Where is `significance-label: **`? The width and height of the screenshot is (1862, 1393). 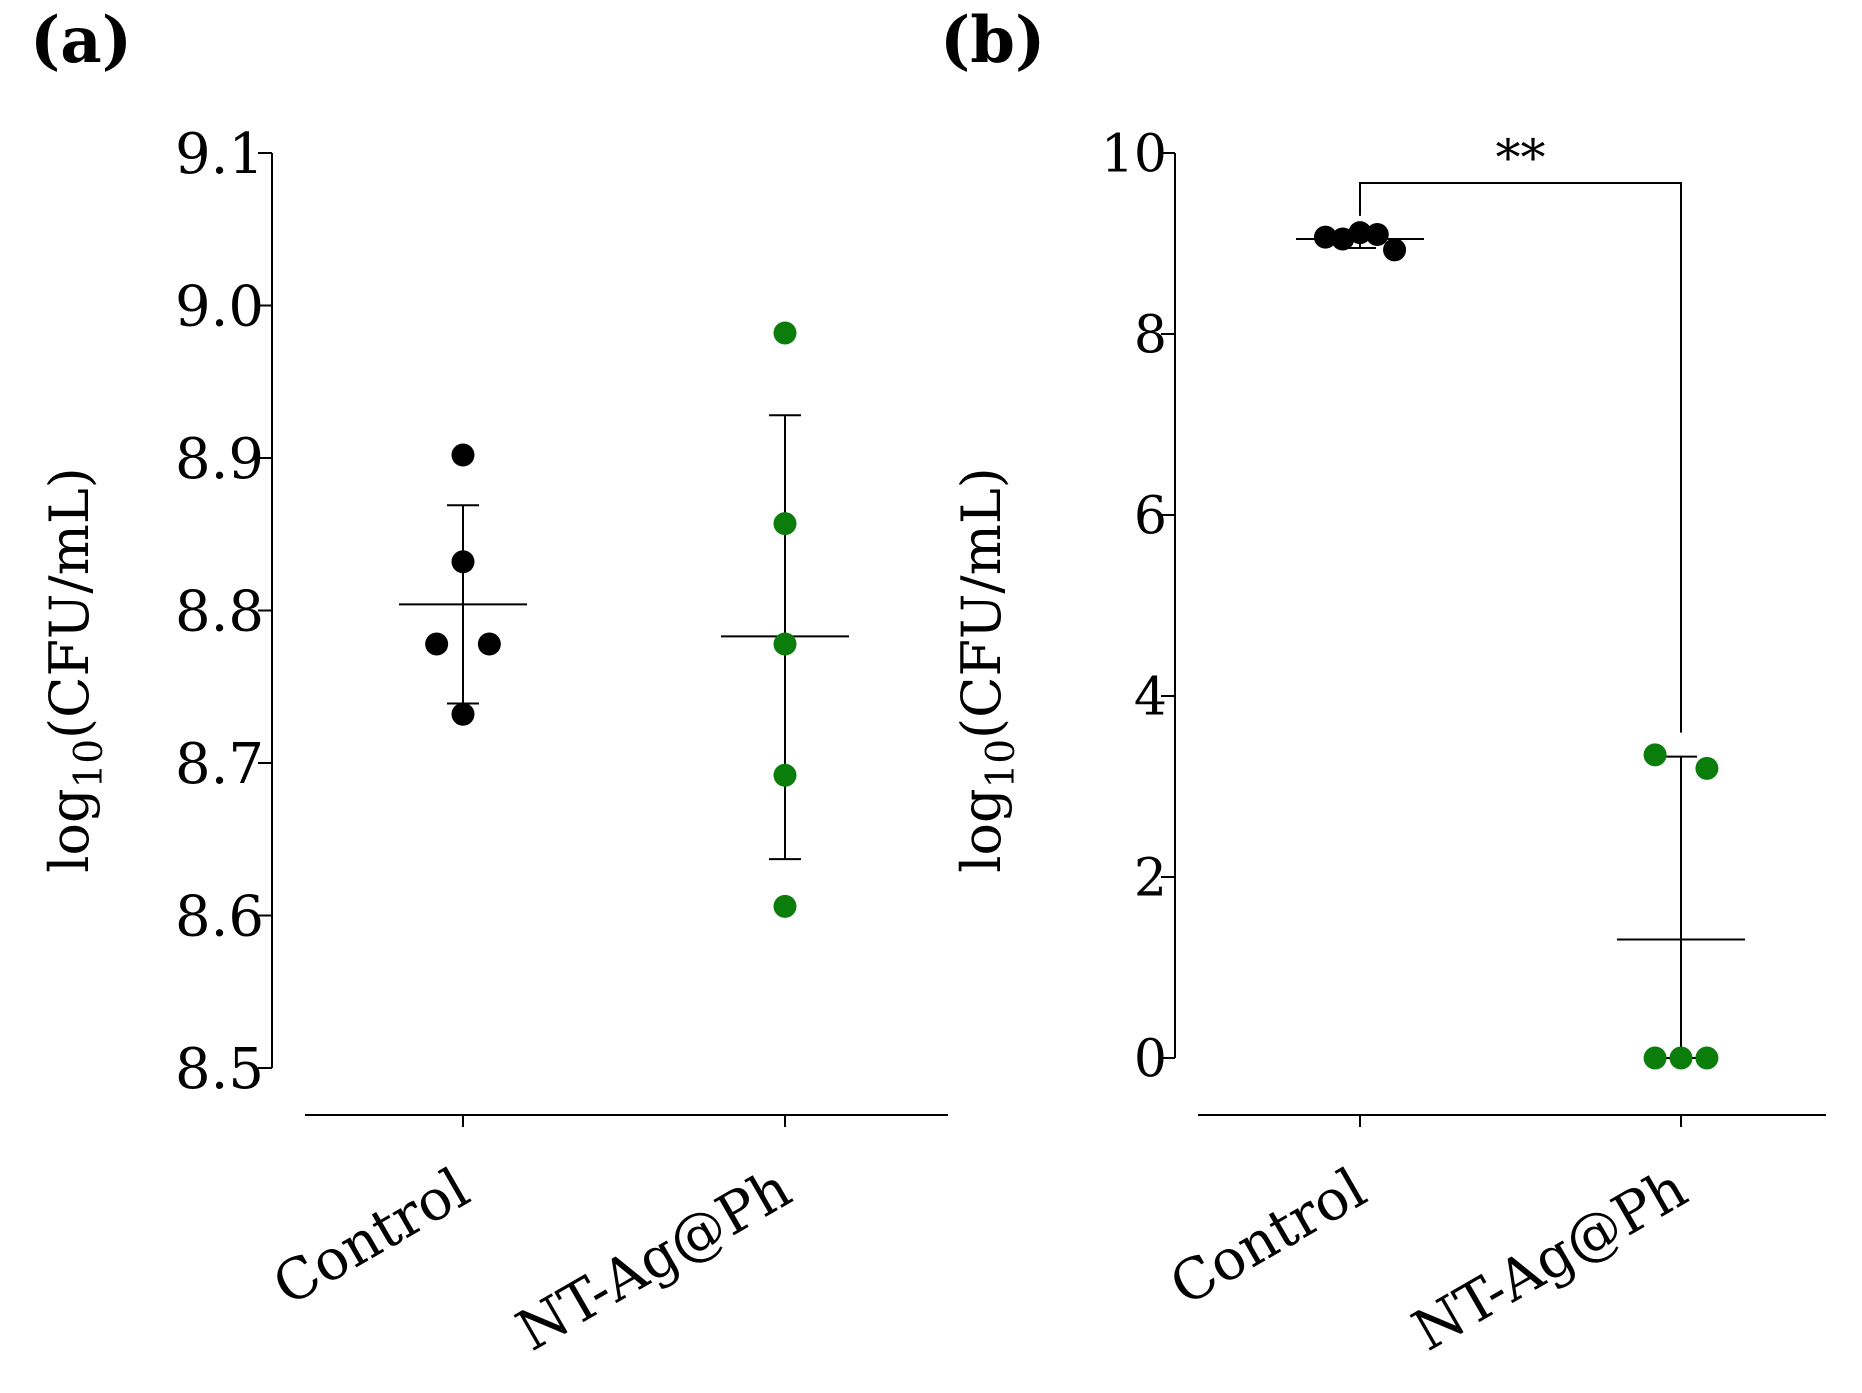
significance-label: ** is located at coordinates (1521, 158).